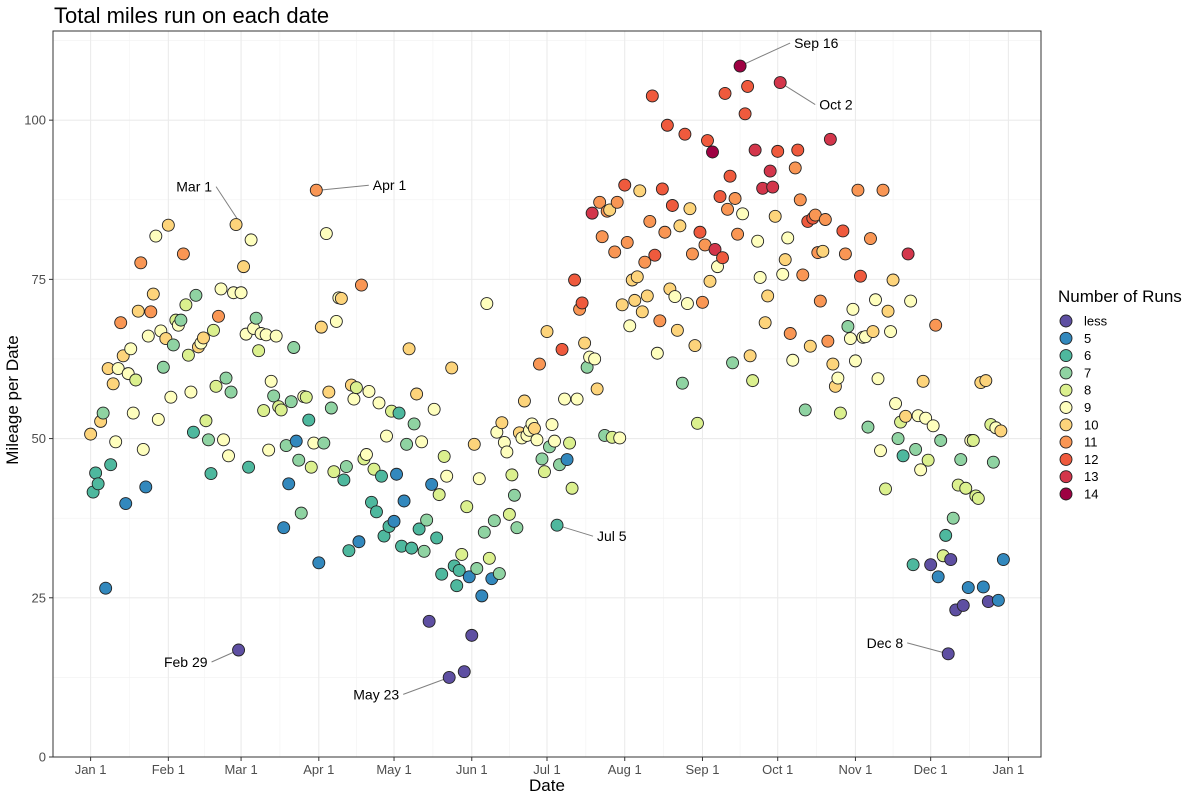  What do you see at coordinates (836, 105) in the screenshot?
I see `annotation-label: Oct 2` at bounding box center [836, 105].